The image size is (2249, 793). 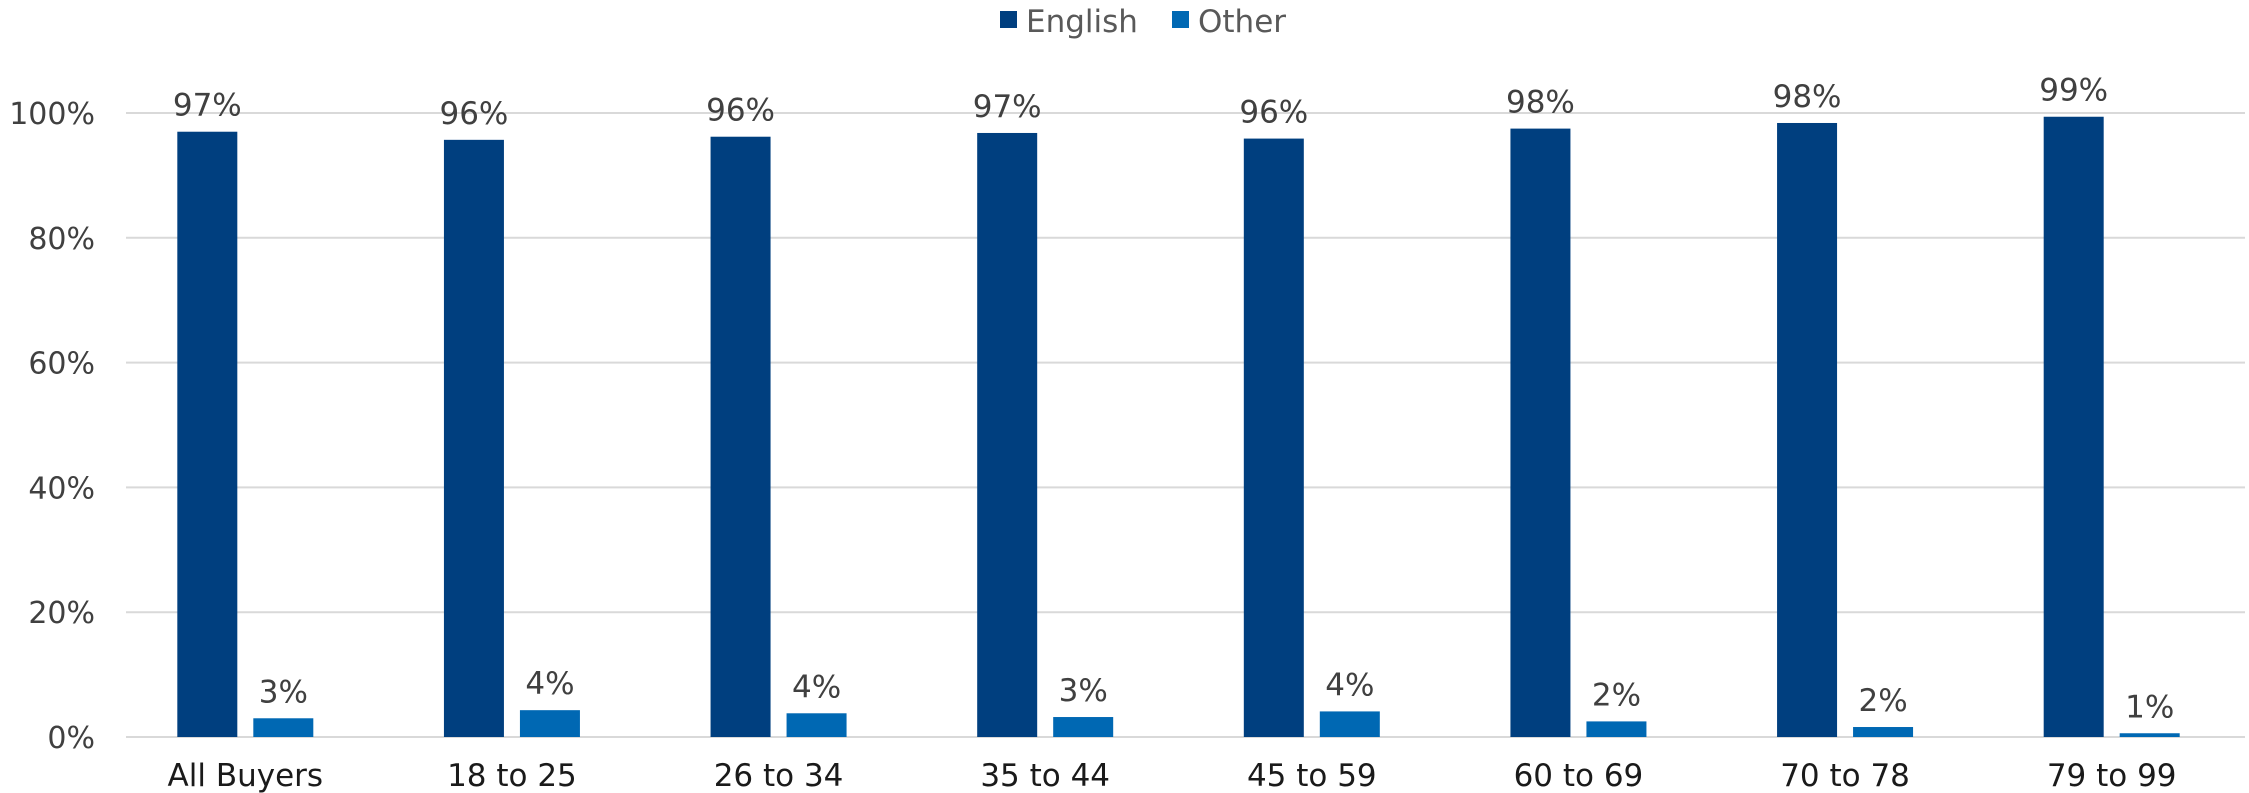 What do you see at coordinates (61, 613) in the screenshot?
I see `y-tick-label: 20%` at bounding box center [61, 613].